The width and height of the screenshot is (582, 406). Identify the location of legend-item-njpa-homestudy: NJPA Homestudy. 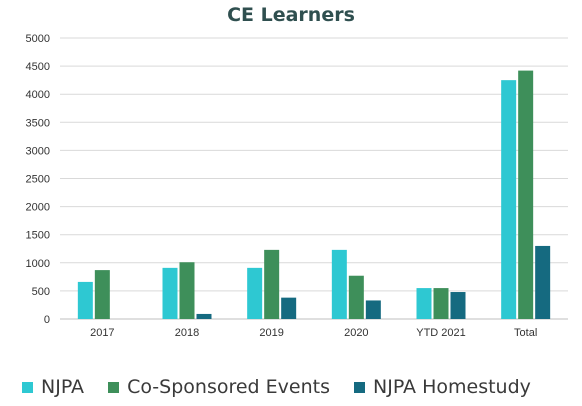
(442, 387).